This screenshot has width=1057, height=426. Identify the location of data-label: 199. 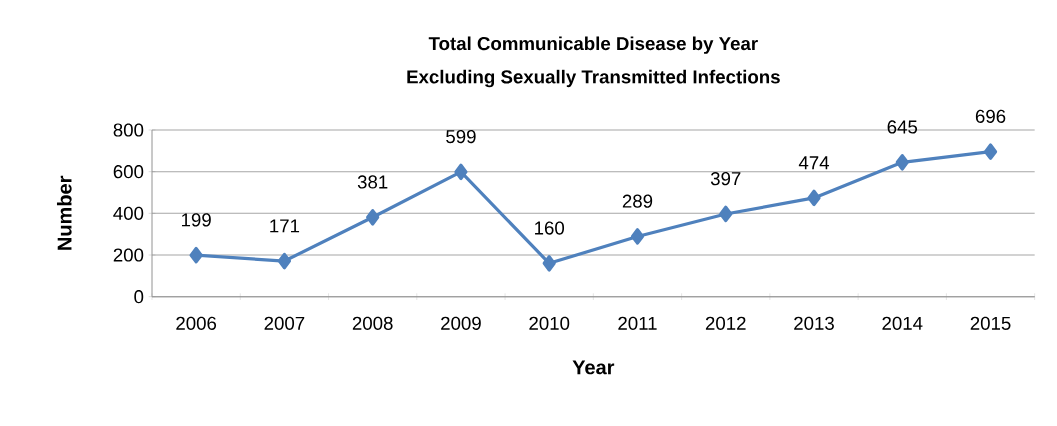
(196, 220).